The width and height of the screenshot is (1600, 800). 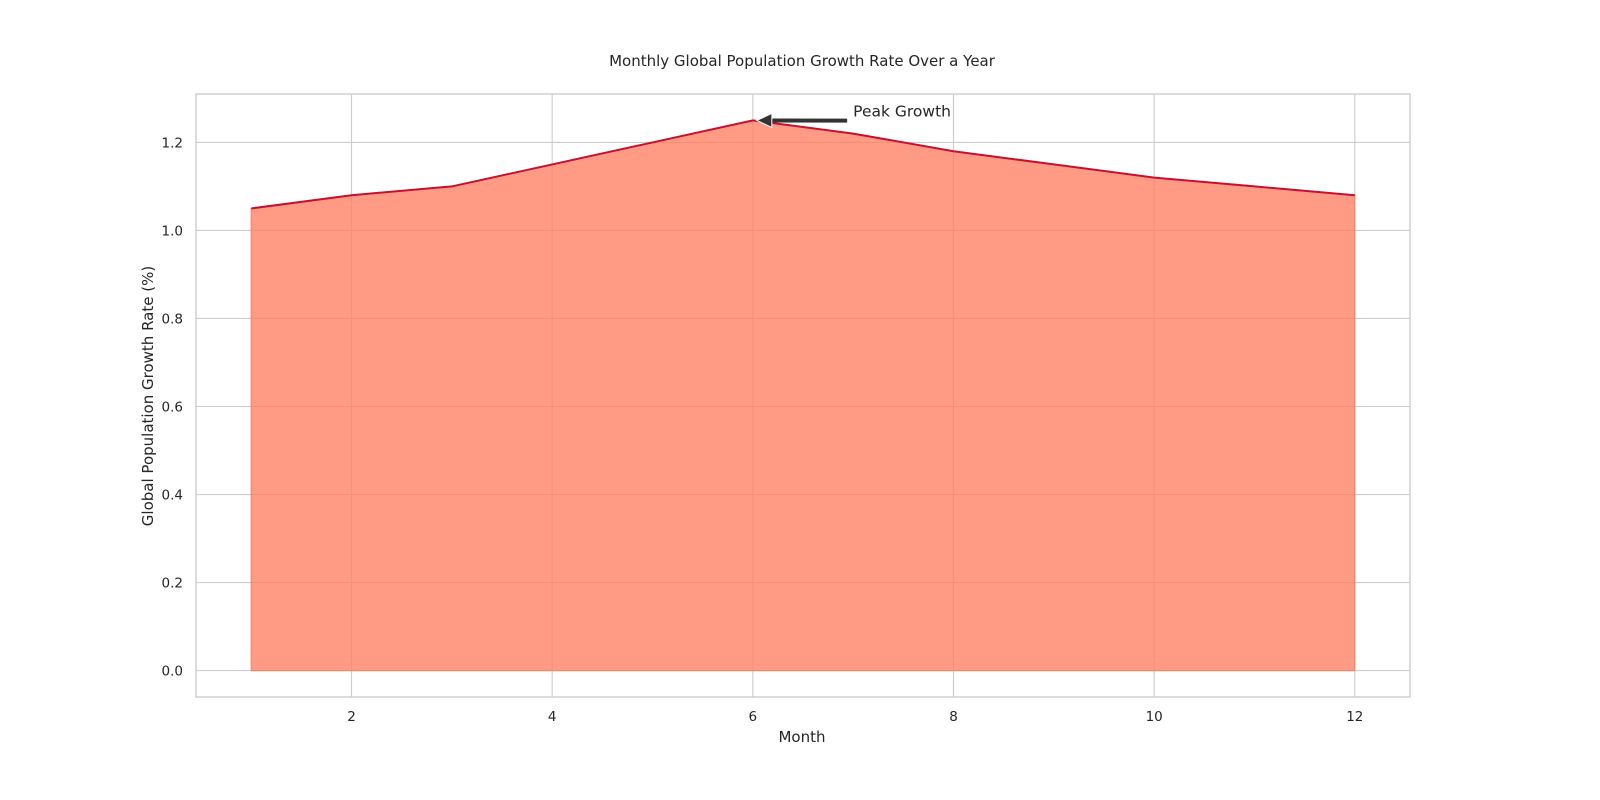 I want to click on y-tick-label: 0.6, so click(x=172, y=408).